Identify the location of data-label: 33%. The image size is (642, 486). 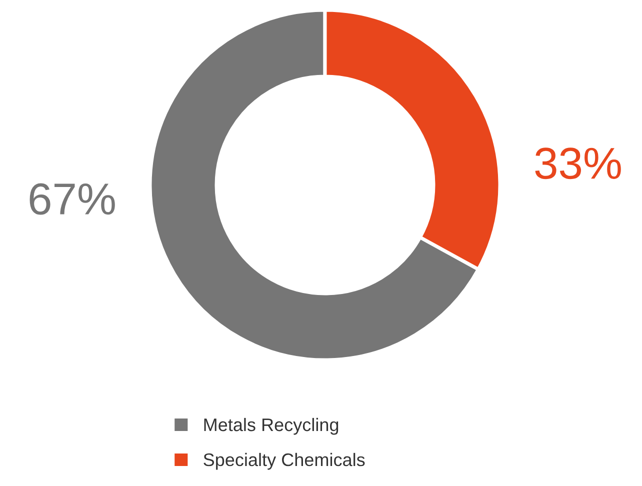
(578, 164).